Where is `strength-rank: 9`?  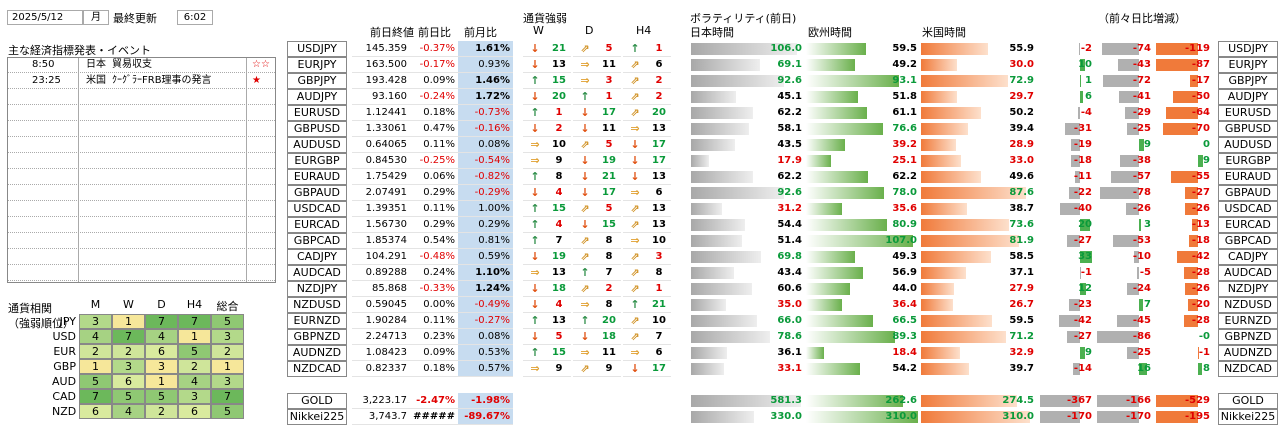
strength-rank: 9 is located at coordinates (609, 369).